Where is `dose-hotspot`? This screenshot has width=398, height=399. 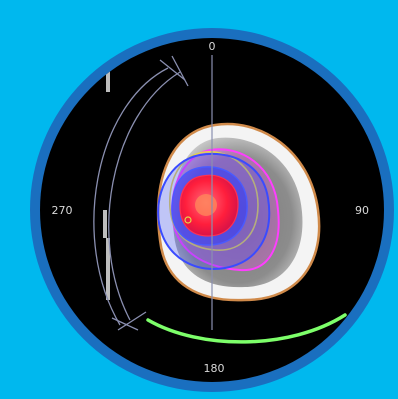
dose-hotspot is located at coordinates (206, 205).